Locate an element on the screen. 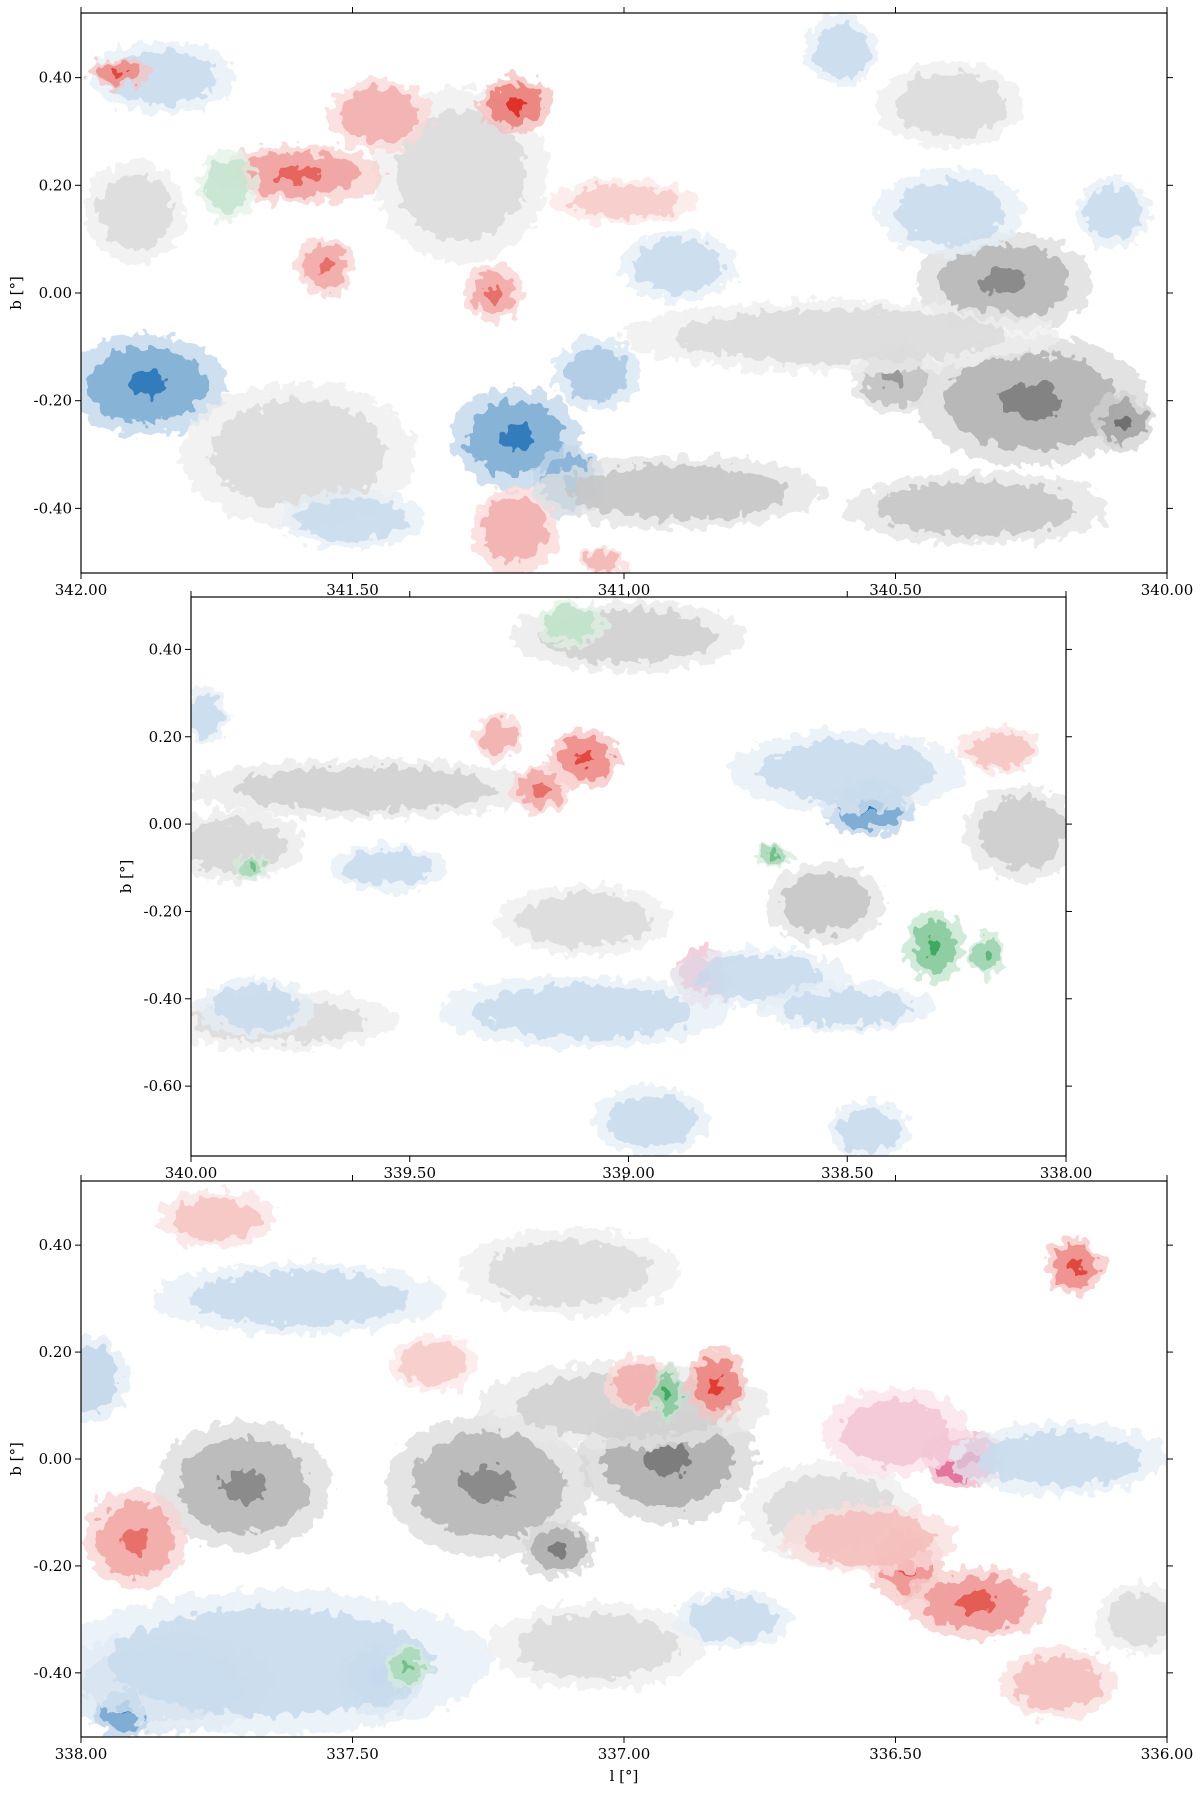  emission-clump-purple is located at coordinates (895, 1432).